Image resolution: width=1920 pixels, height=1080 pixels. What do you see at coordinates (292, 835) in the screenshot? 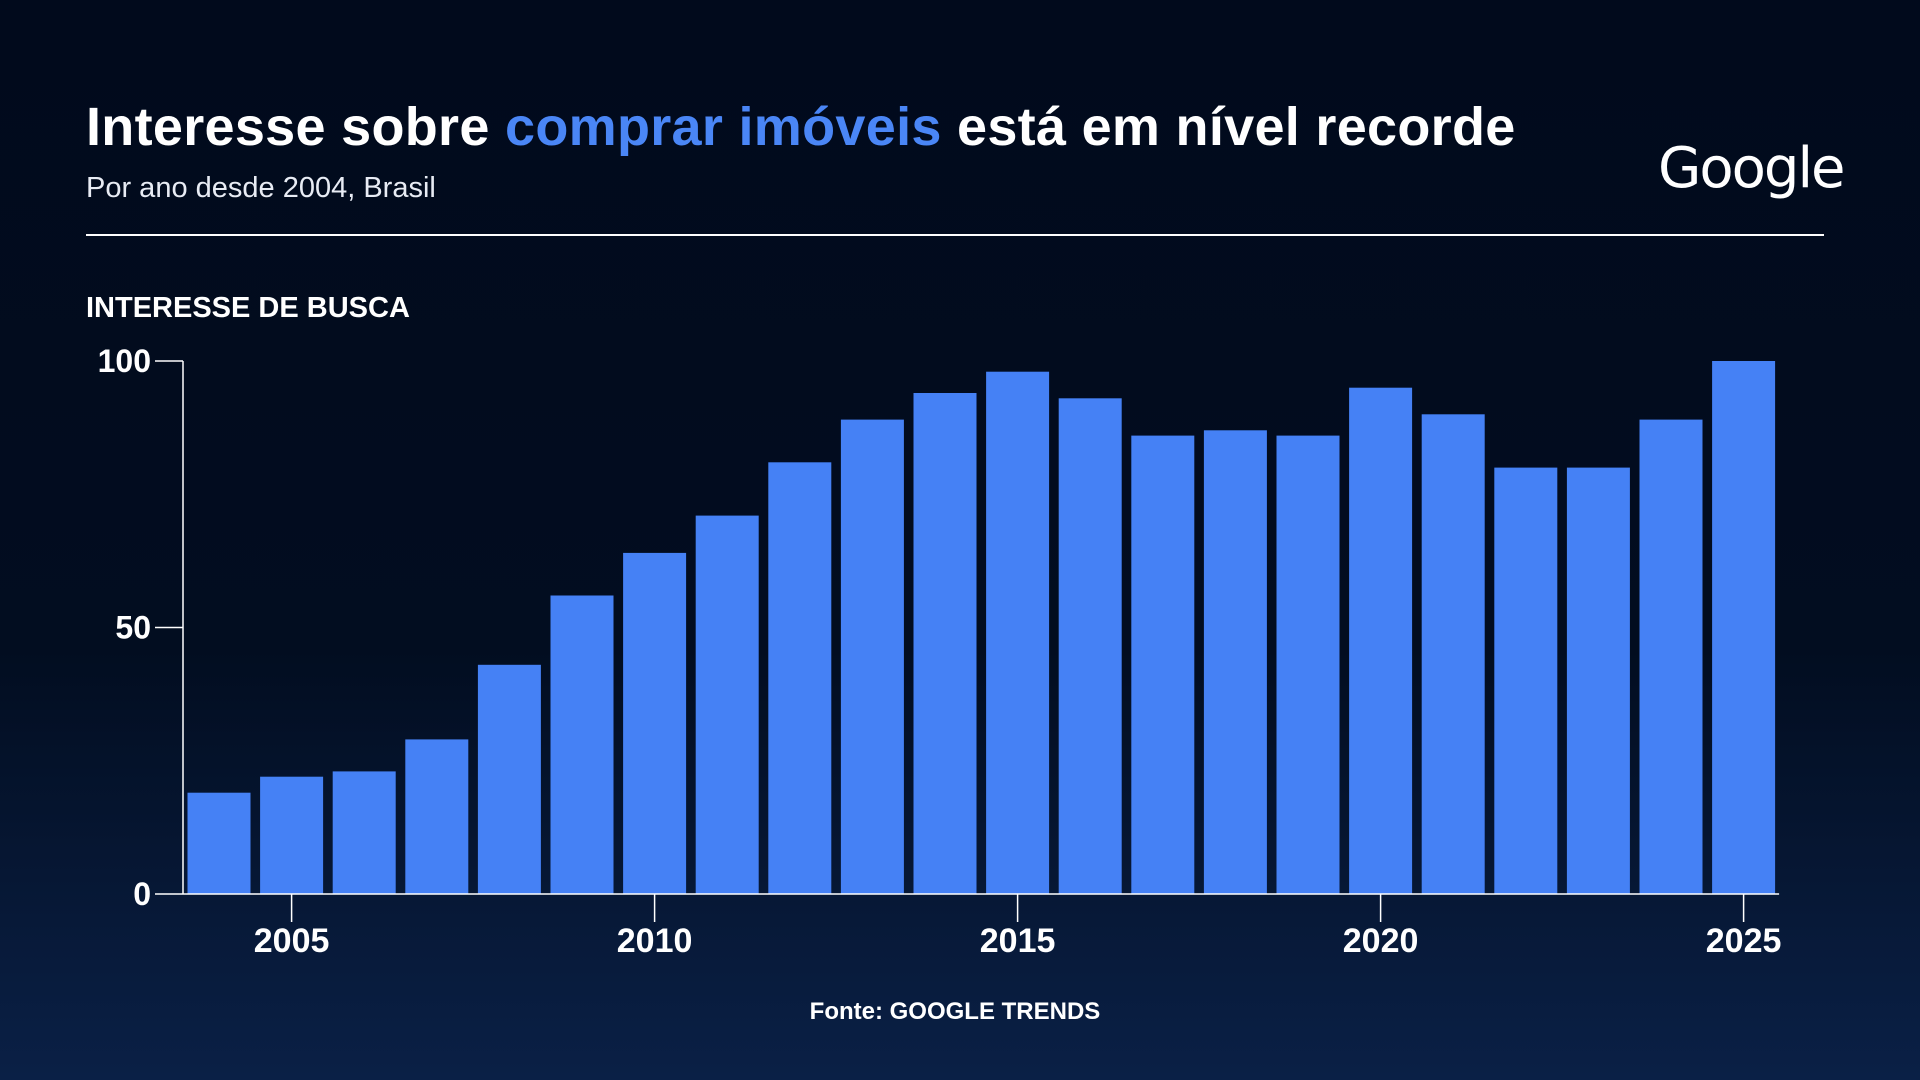
I see `bar-2005` at bounding box center [292, 835].